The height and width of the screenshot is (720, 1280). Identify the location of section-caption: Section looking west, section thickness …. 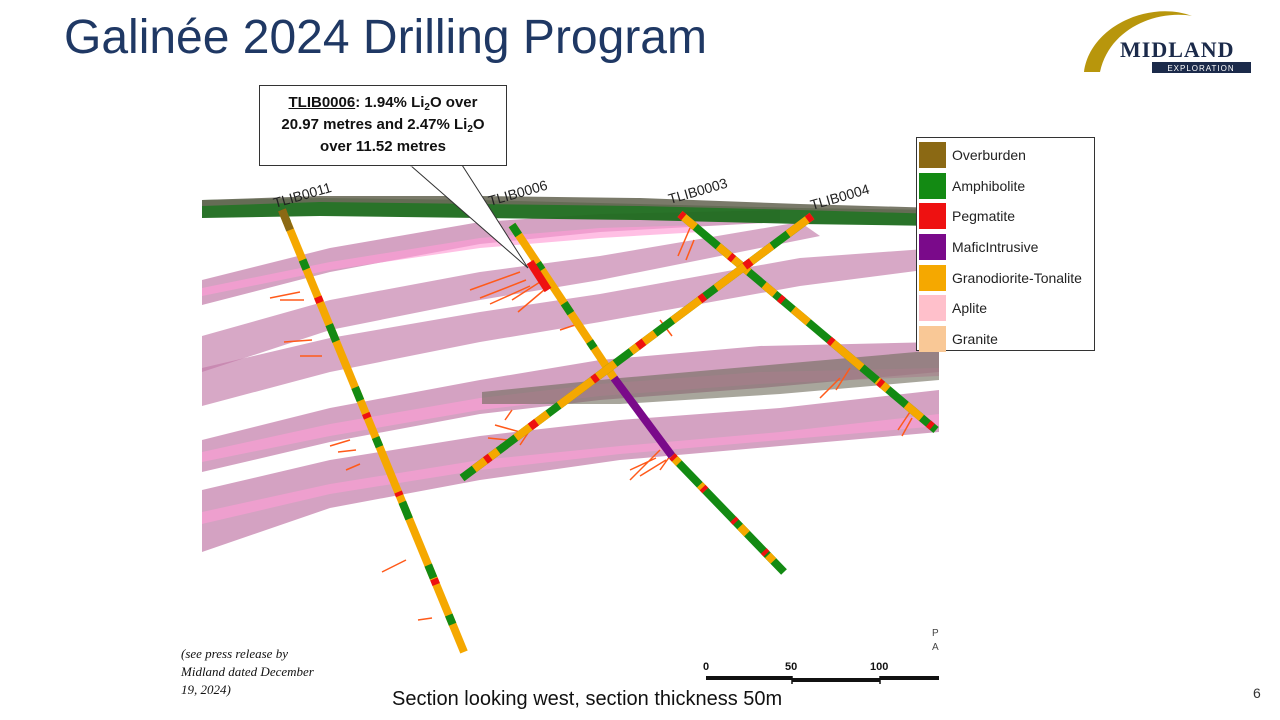
(587, 699).